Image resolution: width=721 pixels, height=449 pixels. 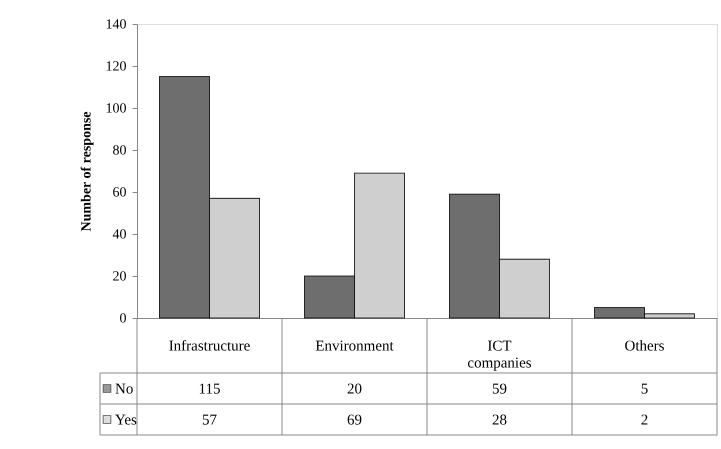 I want to click on data-label: 20, so click(x=354, y=390).